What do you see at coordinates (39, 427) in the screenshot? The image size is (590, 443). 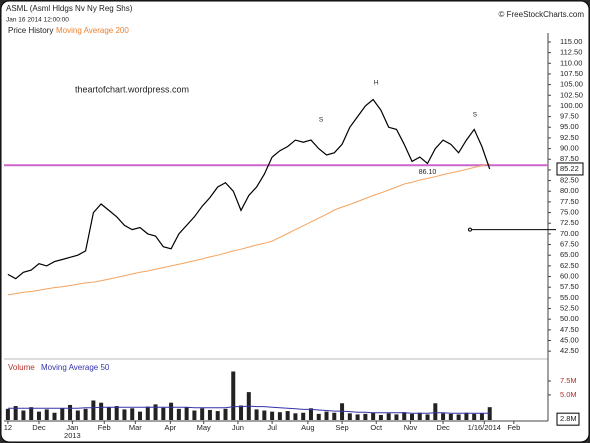 I see `x-tick-label: Dec` at bounding box center [39, 427].